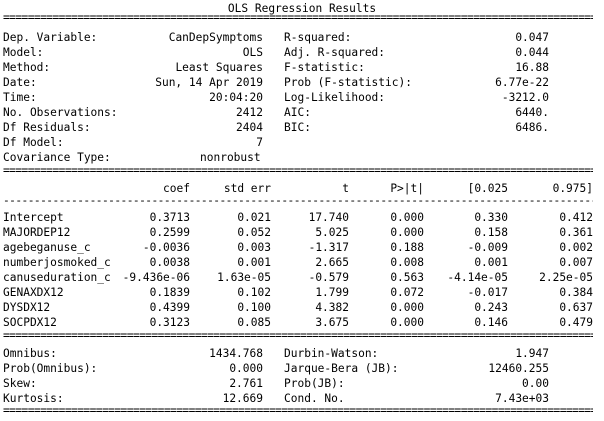 The image size is (604, 421). I want to click on coef-row-coef: 0.1839, so click(169, 292).